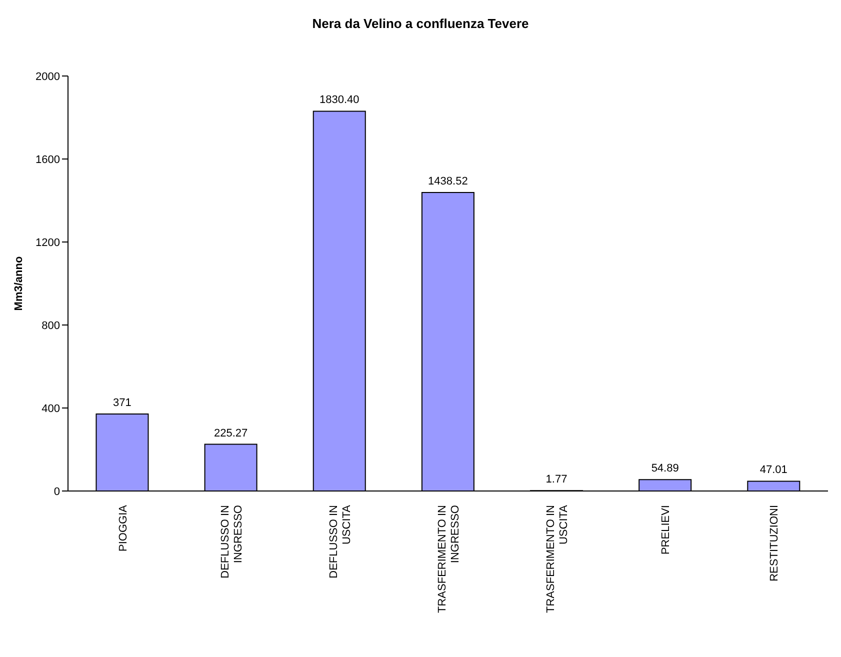 The width and height of the screenshot is (841, 657). Describe the element at coordinates (339, 100) in the screenshot. I see `data-label: 1830.40` at that location.